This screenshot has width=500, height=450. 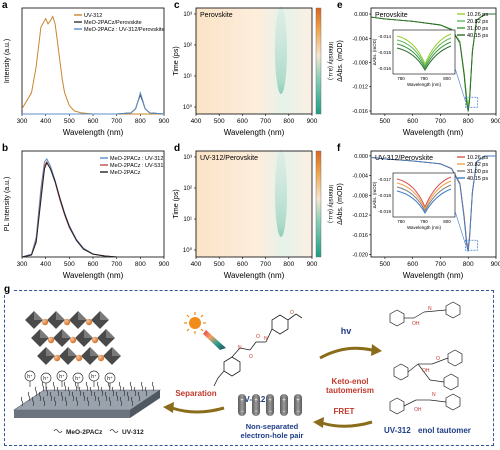 I want to click on legend-label-1: MeO-2PACz : UV-531, so click(x=136, y=166).